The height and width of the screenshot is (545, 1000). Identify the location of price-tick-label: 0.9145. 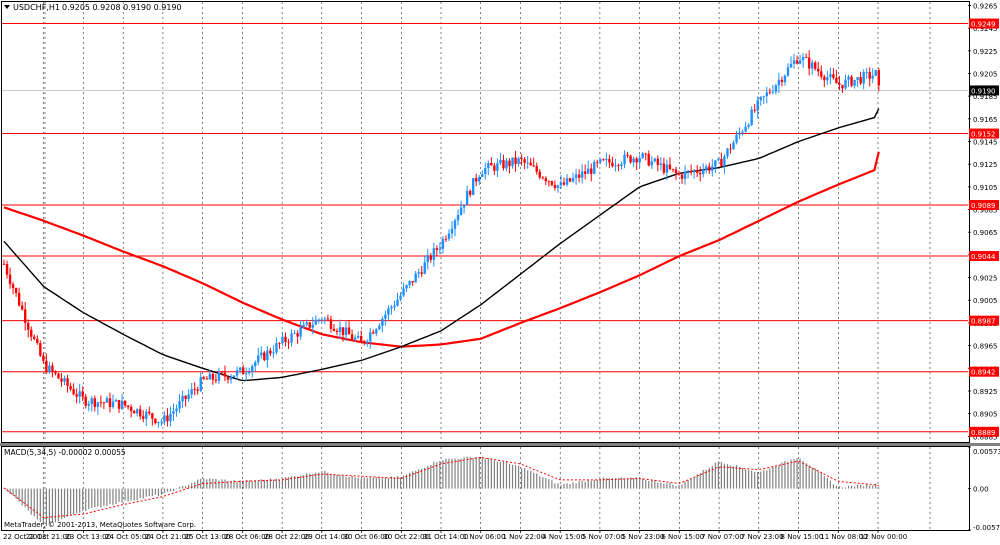
(985, 142).